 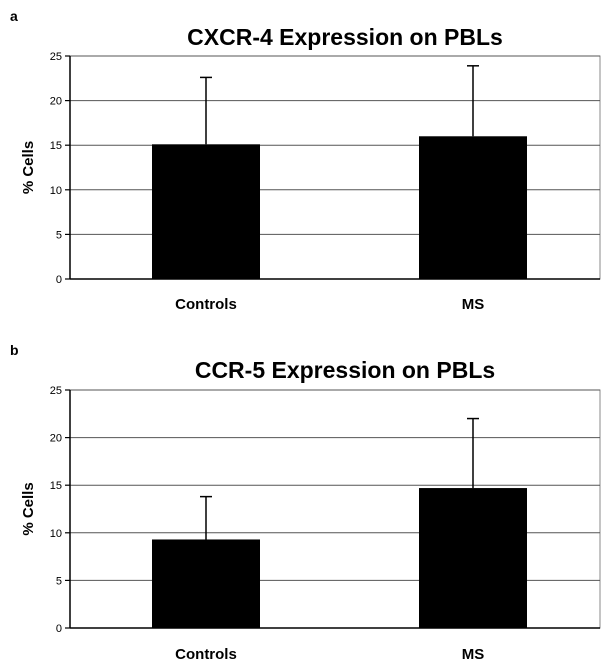 What do you see at coordinates (14, 350) in the screenshot?
I see `panel-label: b` at bounding box center [14, 350].